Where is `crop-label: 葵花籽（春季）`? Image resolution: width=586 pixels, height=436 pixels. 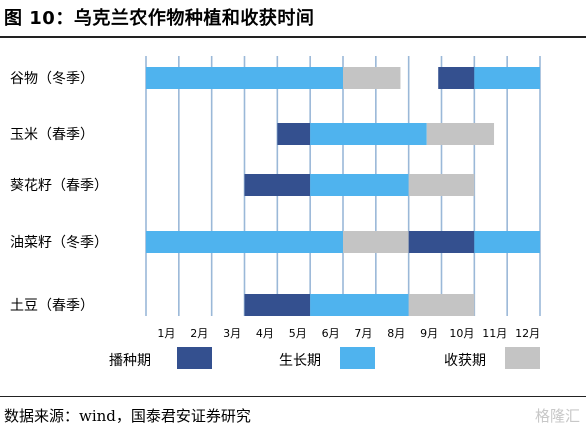 crop-label: 葵花籽（春季） is located at coordinates (59, 186).